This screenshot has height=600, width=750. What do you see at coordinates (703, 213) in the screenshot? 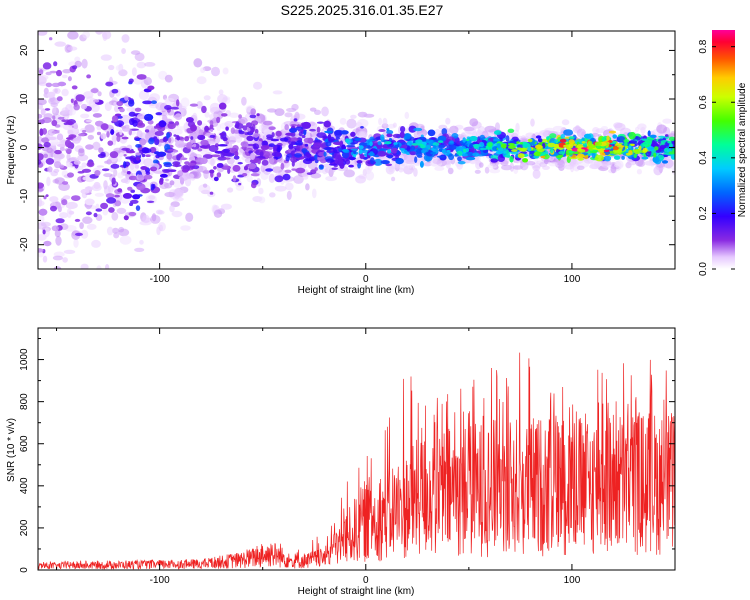
I see `colorbar-tick-label: 0.2` at bounding box center [703, 213].